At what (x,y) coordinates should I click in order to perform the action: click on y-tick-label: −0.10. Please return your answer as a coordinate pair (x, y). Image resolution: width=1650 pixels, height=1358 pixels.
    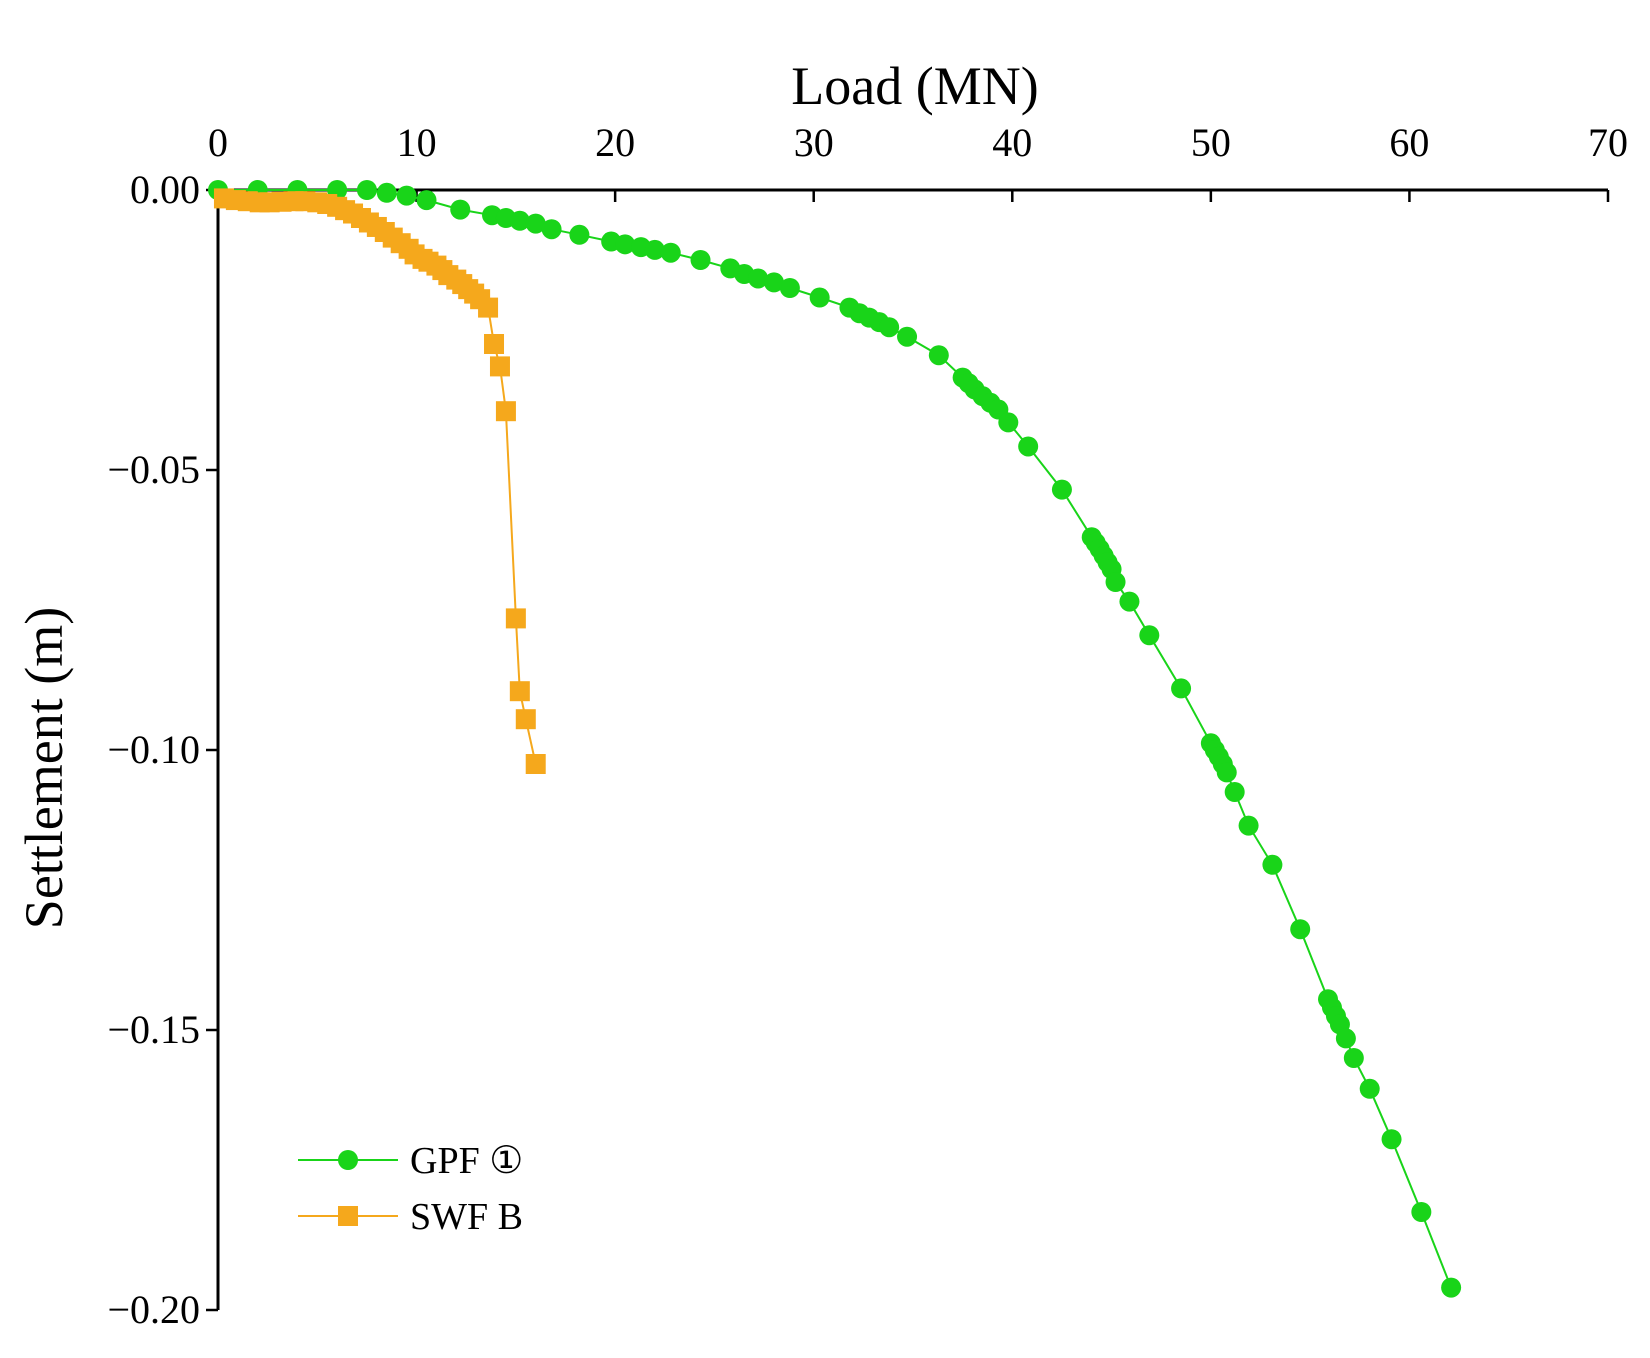
    Looking at the image, I should click on (153, 749).